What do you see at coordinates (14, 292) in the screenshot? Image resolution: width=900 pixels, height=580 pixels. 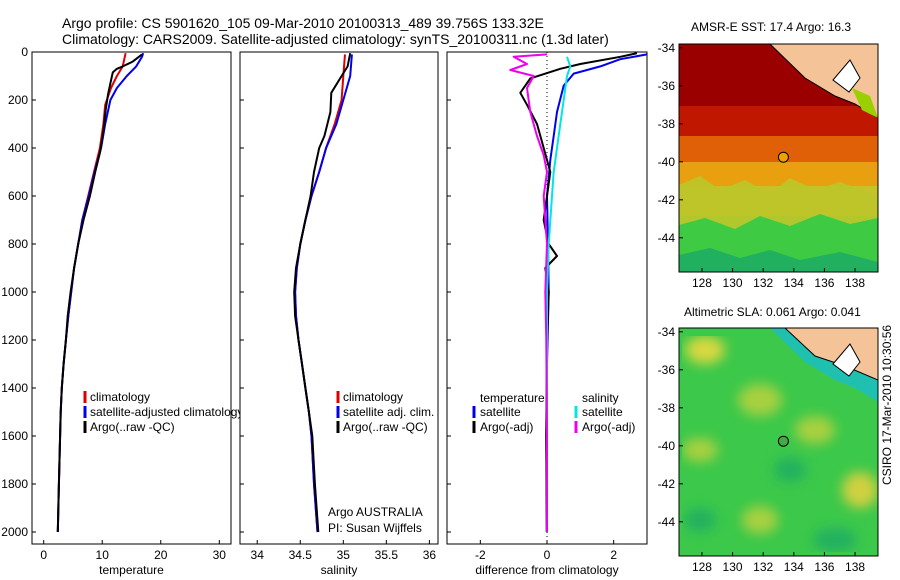 I see `y-tick-label: 1000` at bounding box center [14, 292].